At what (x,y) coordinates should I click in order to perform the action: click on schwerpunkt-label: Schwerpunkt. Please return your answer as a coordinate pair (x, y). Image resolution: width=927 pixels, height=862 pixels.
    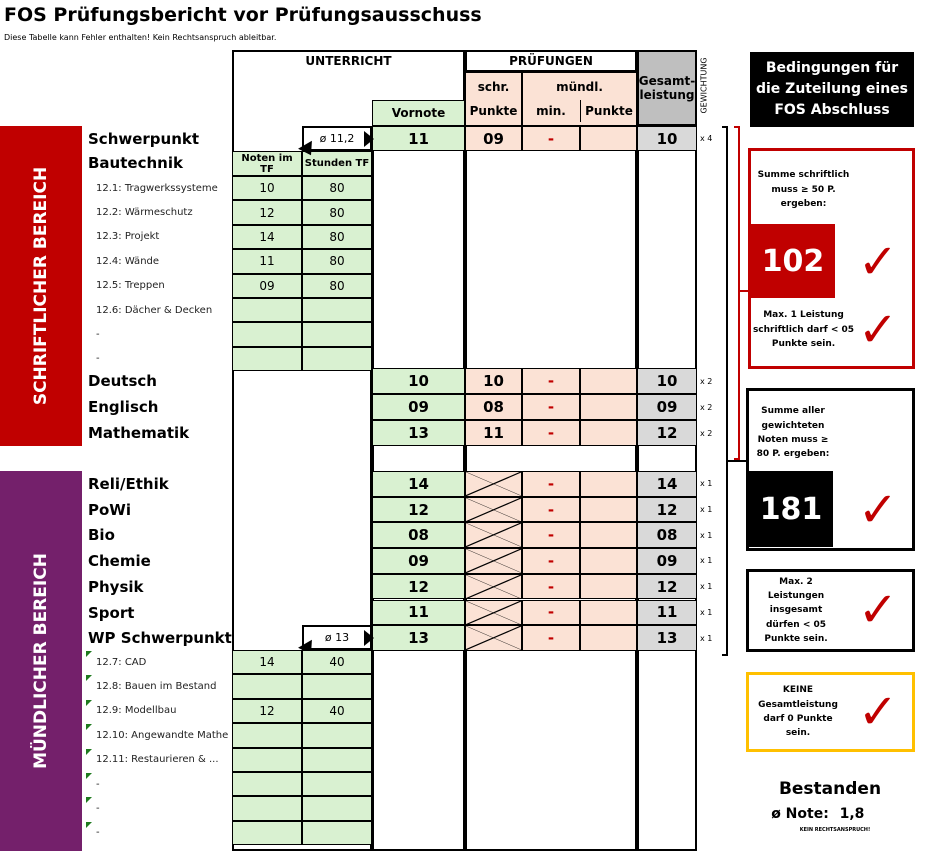
    Looking at the image, I should click on (144, 139).